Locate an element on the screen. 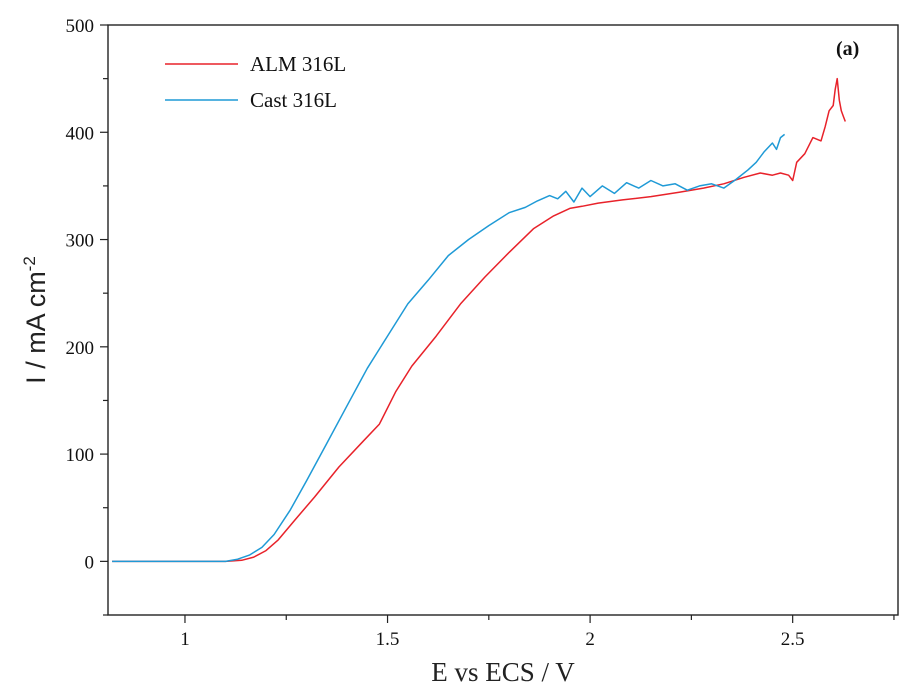  y-tick-label: 500 is located at coordinates (80, 26).